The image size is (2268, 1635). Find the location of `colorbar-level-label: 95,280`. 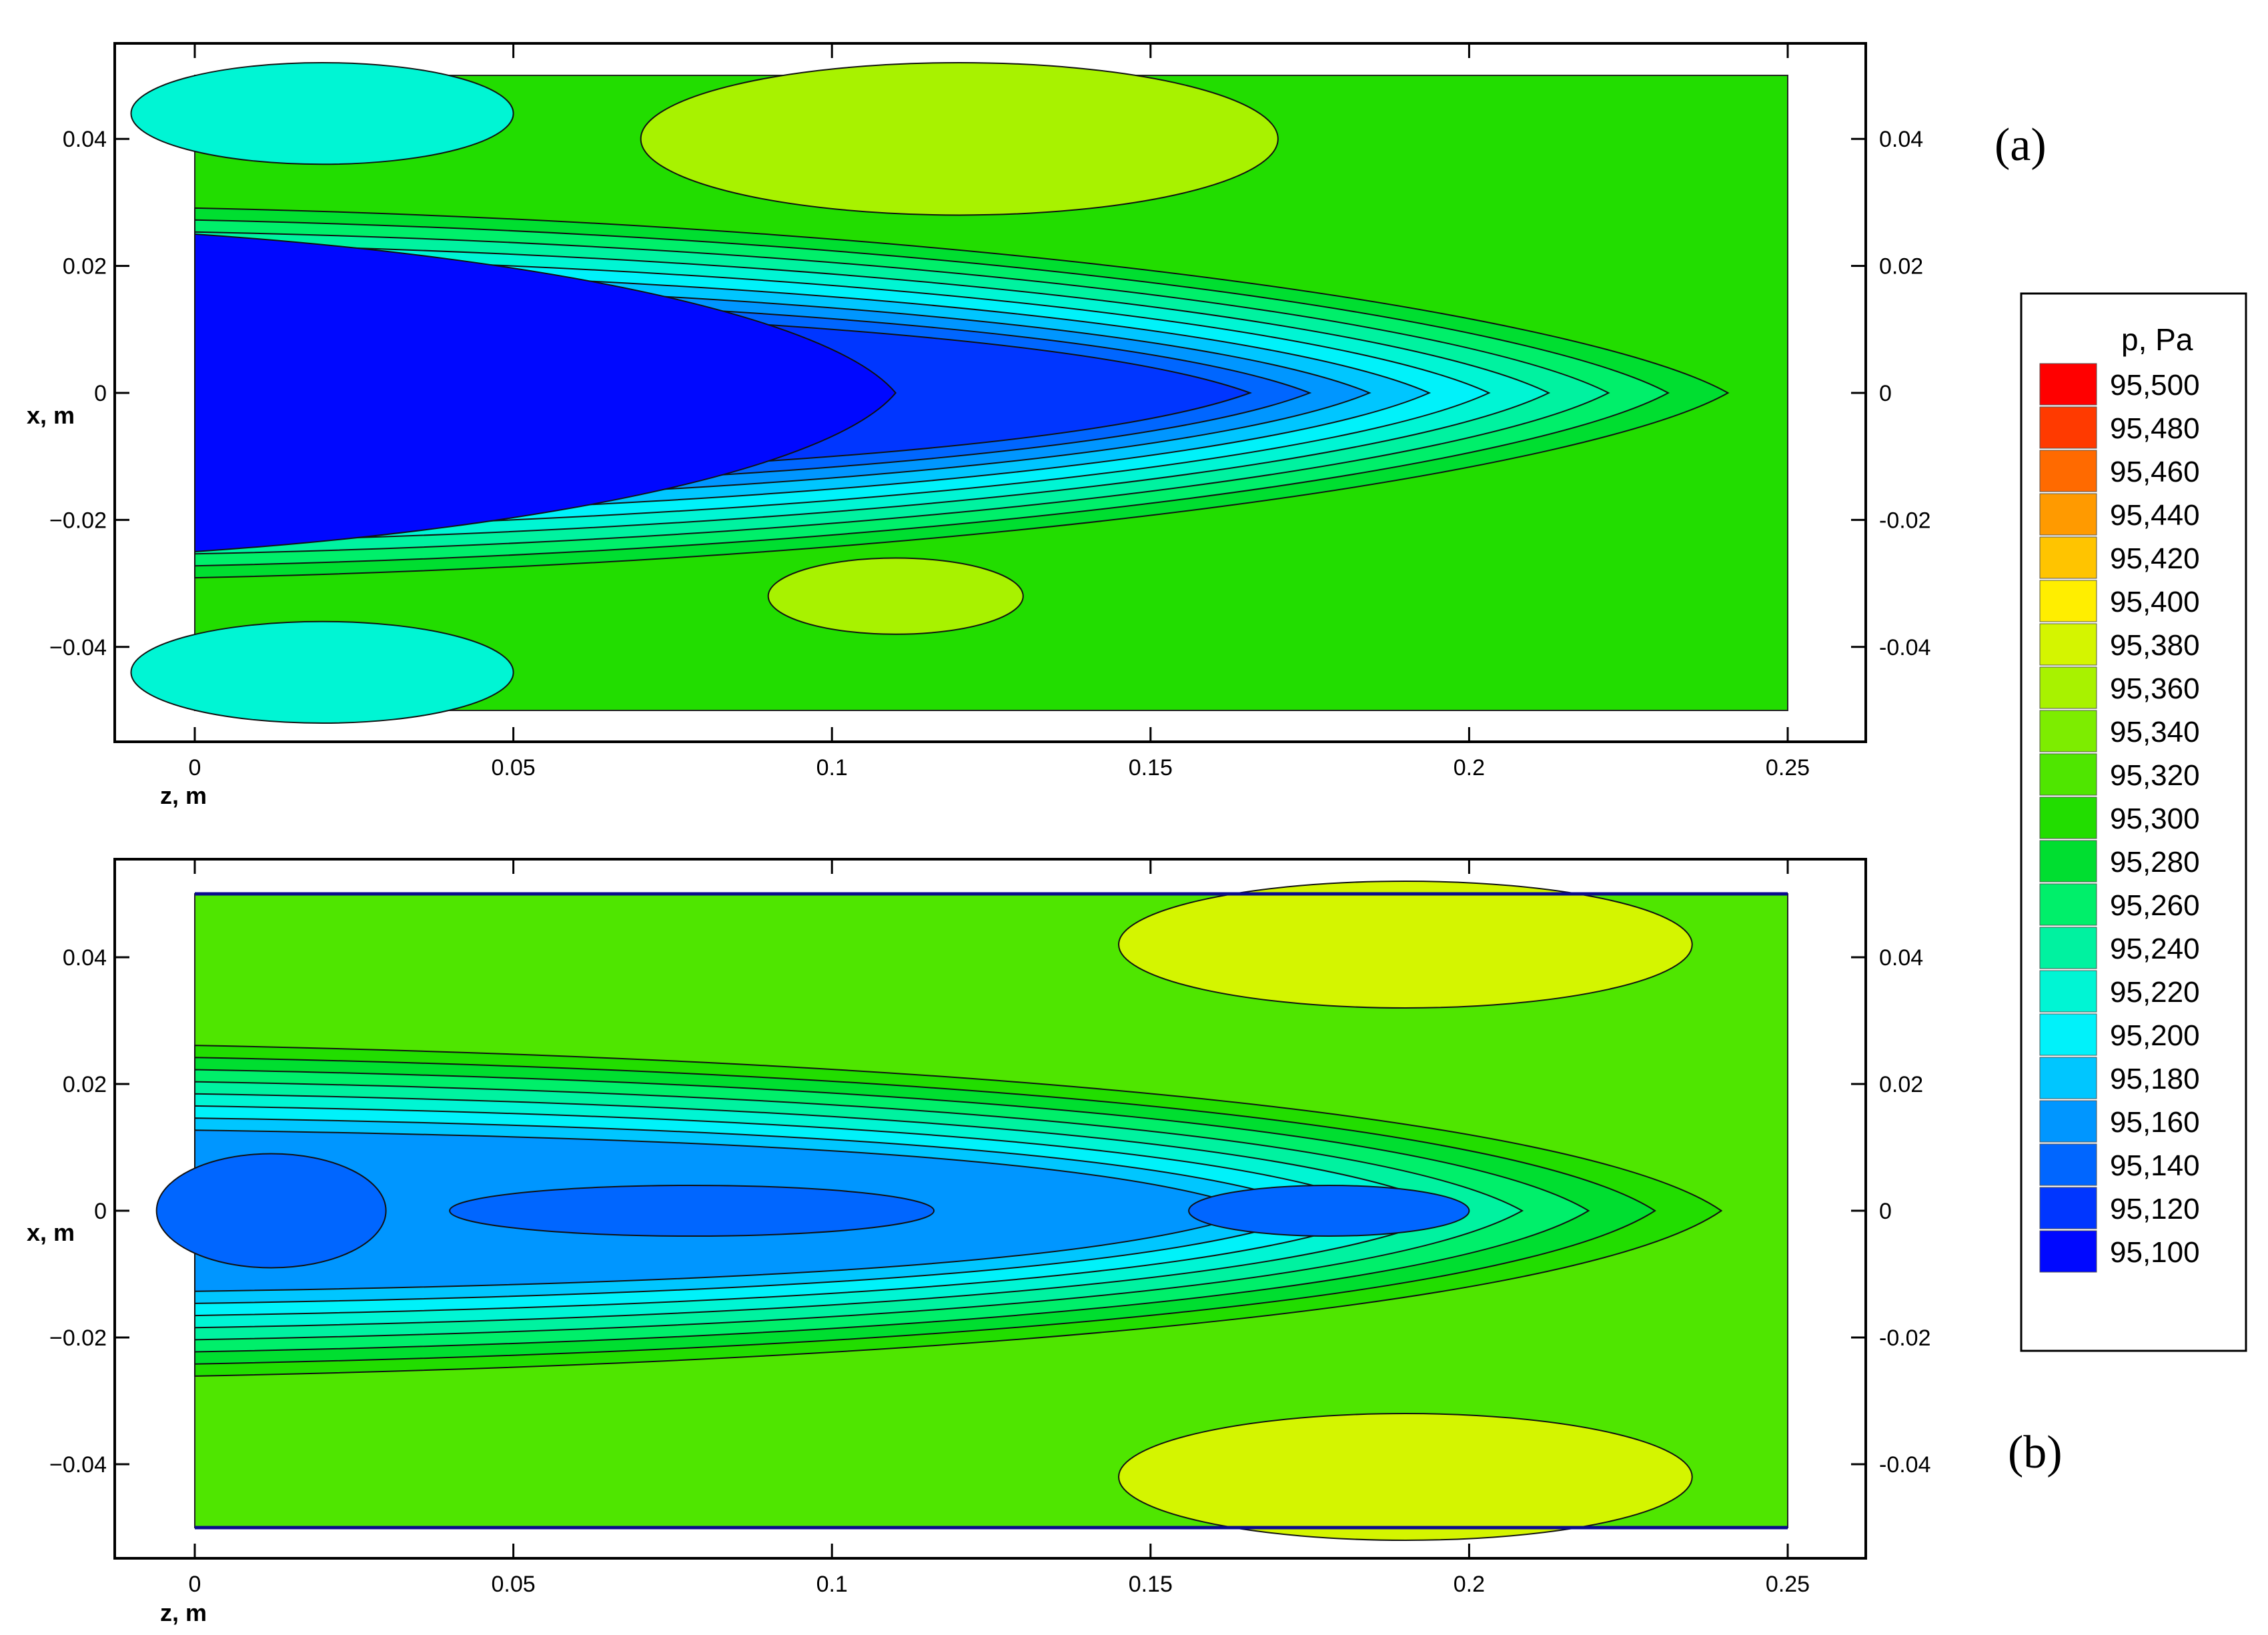

colorbar-level-label: 95,280 is located at coordinates (2155, 862).